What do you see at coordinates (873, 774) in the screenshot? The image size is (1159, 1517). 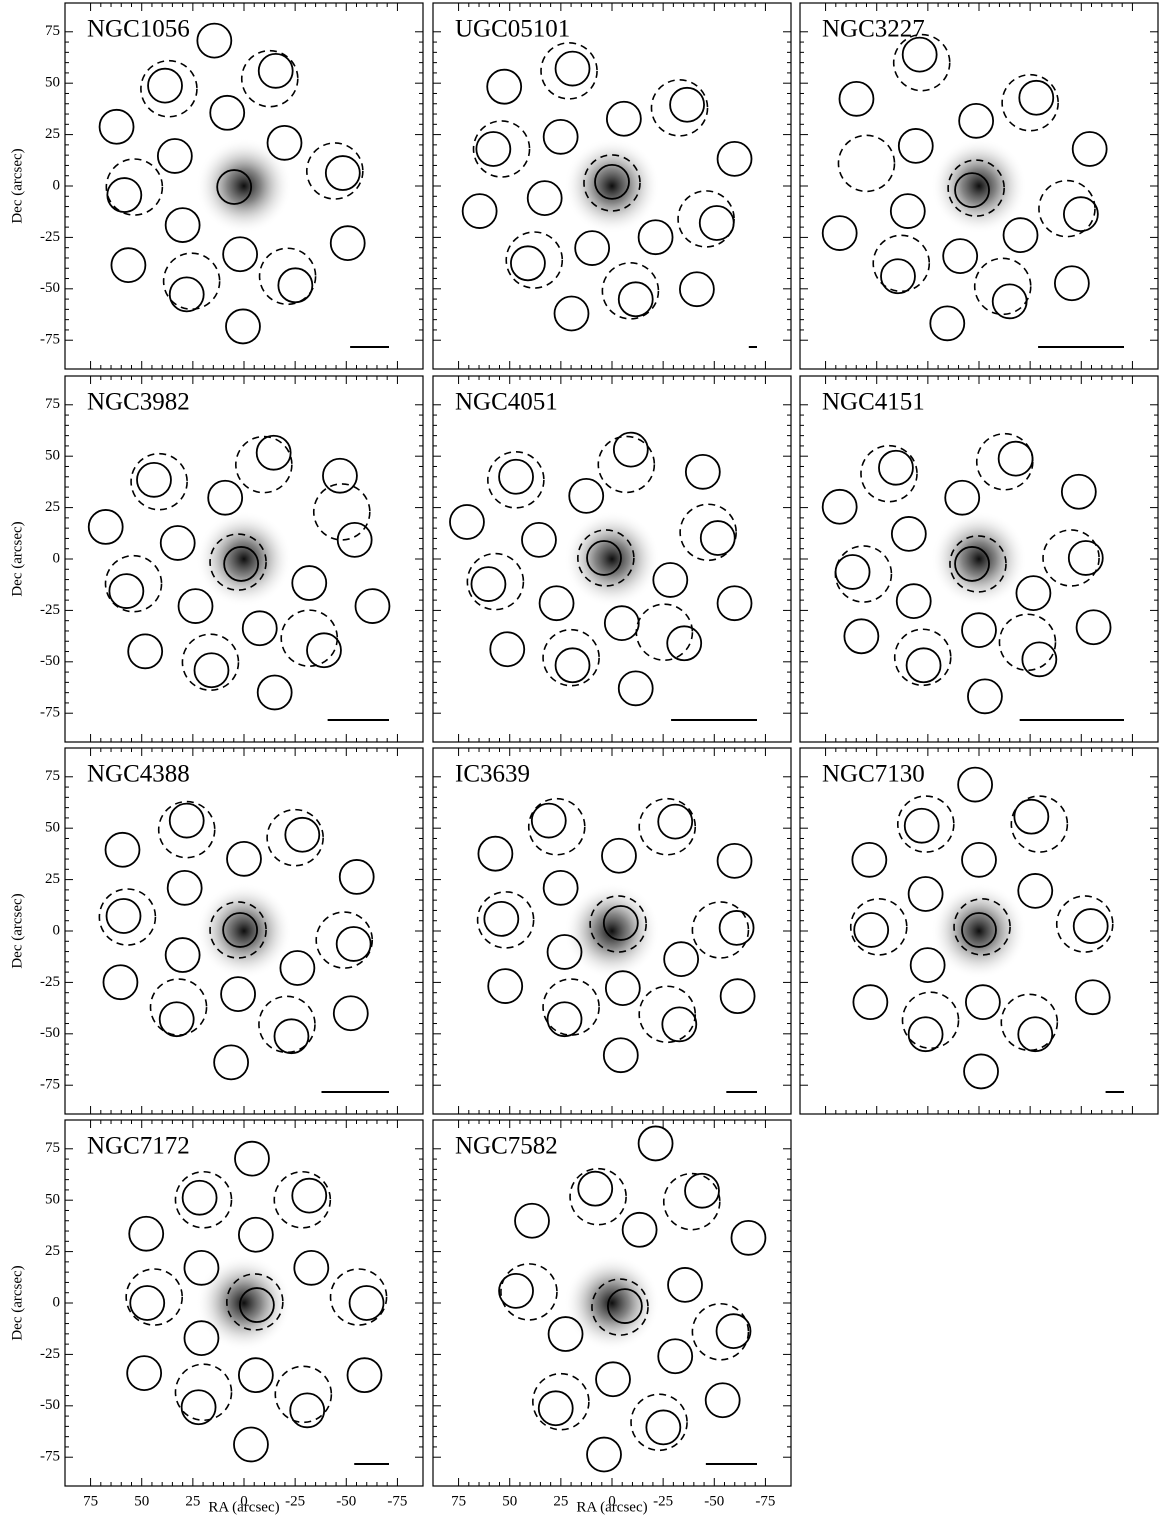 I see `panel-title: NGC7130` at bounding box center [873, 774].